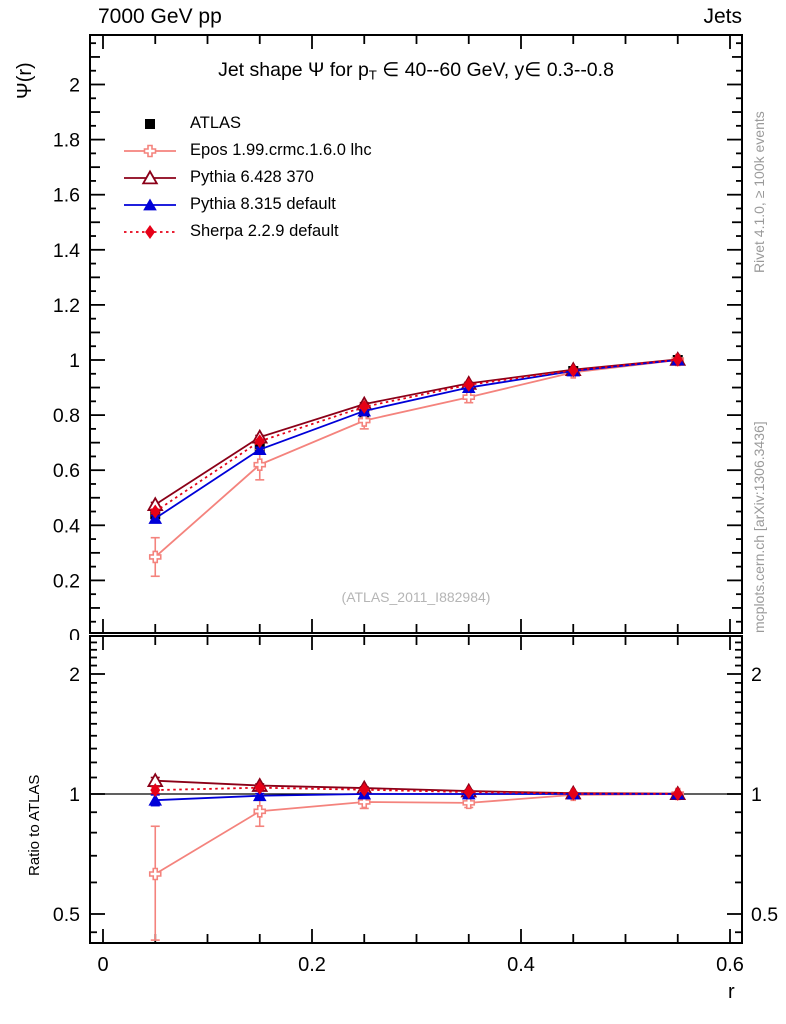  What do you see at coordinates (216, 123) in the screenshot?
I see `legend-label: ATLAS` at bounding box center [216, 123].